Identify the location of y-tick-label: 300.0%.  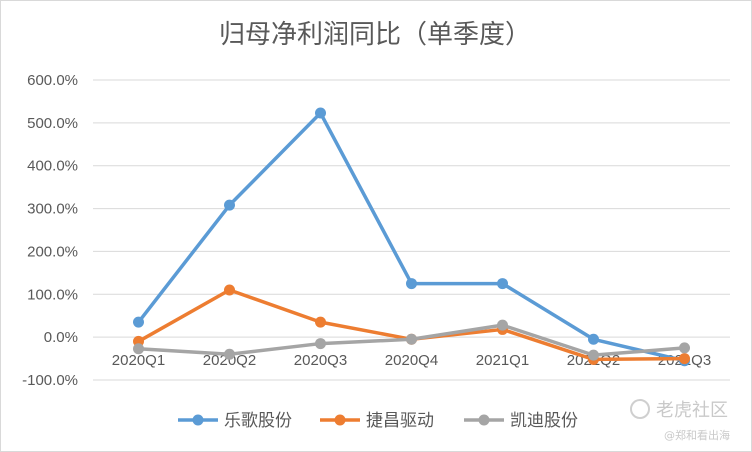
(52, 209).